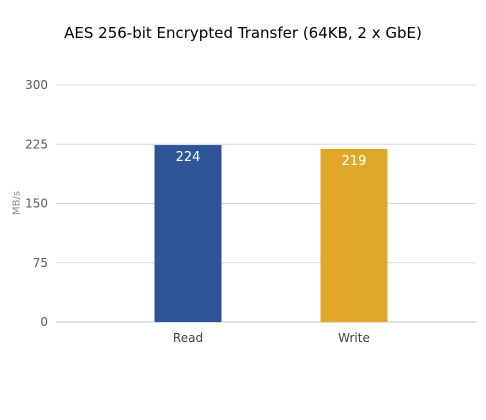 Image resolution: width=486 pixels, height=420 pixels. Describe the element at coordinates (40, 263) in the screenshot. I see `y-tick-label: 75` at that location.